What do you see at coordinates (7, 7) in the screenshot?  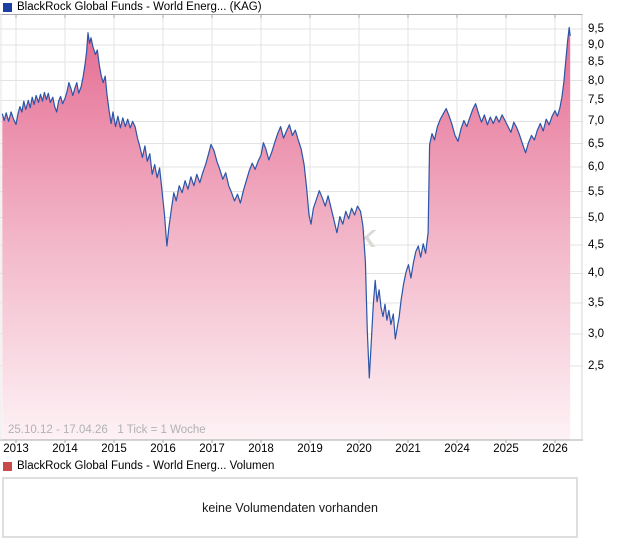 I see `price-series-swatch-icon` at bounding box center [7, 7].